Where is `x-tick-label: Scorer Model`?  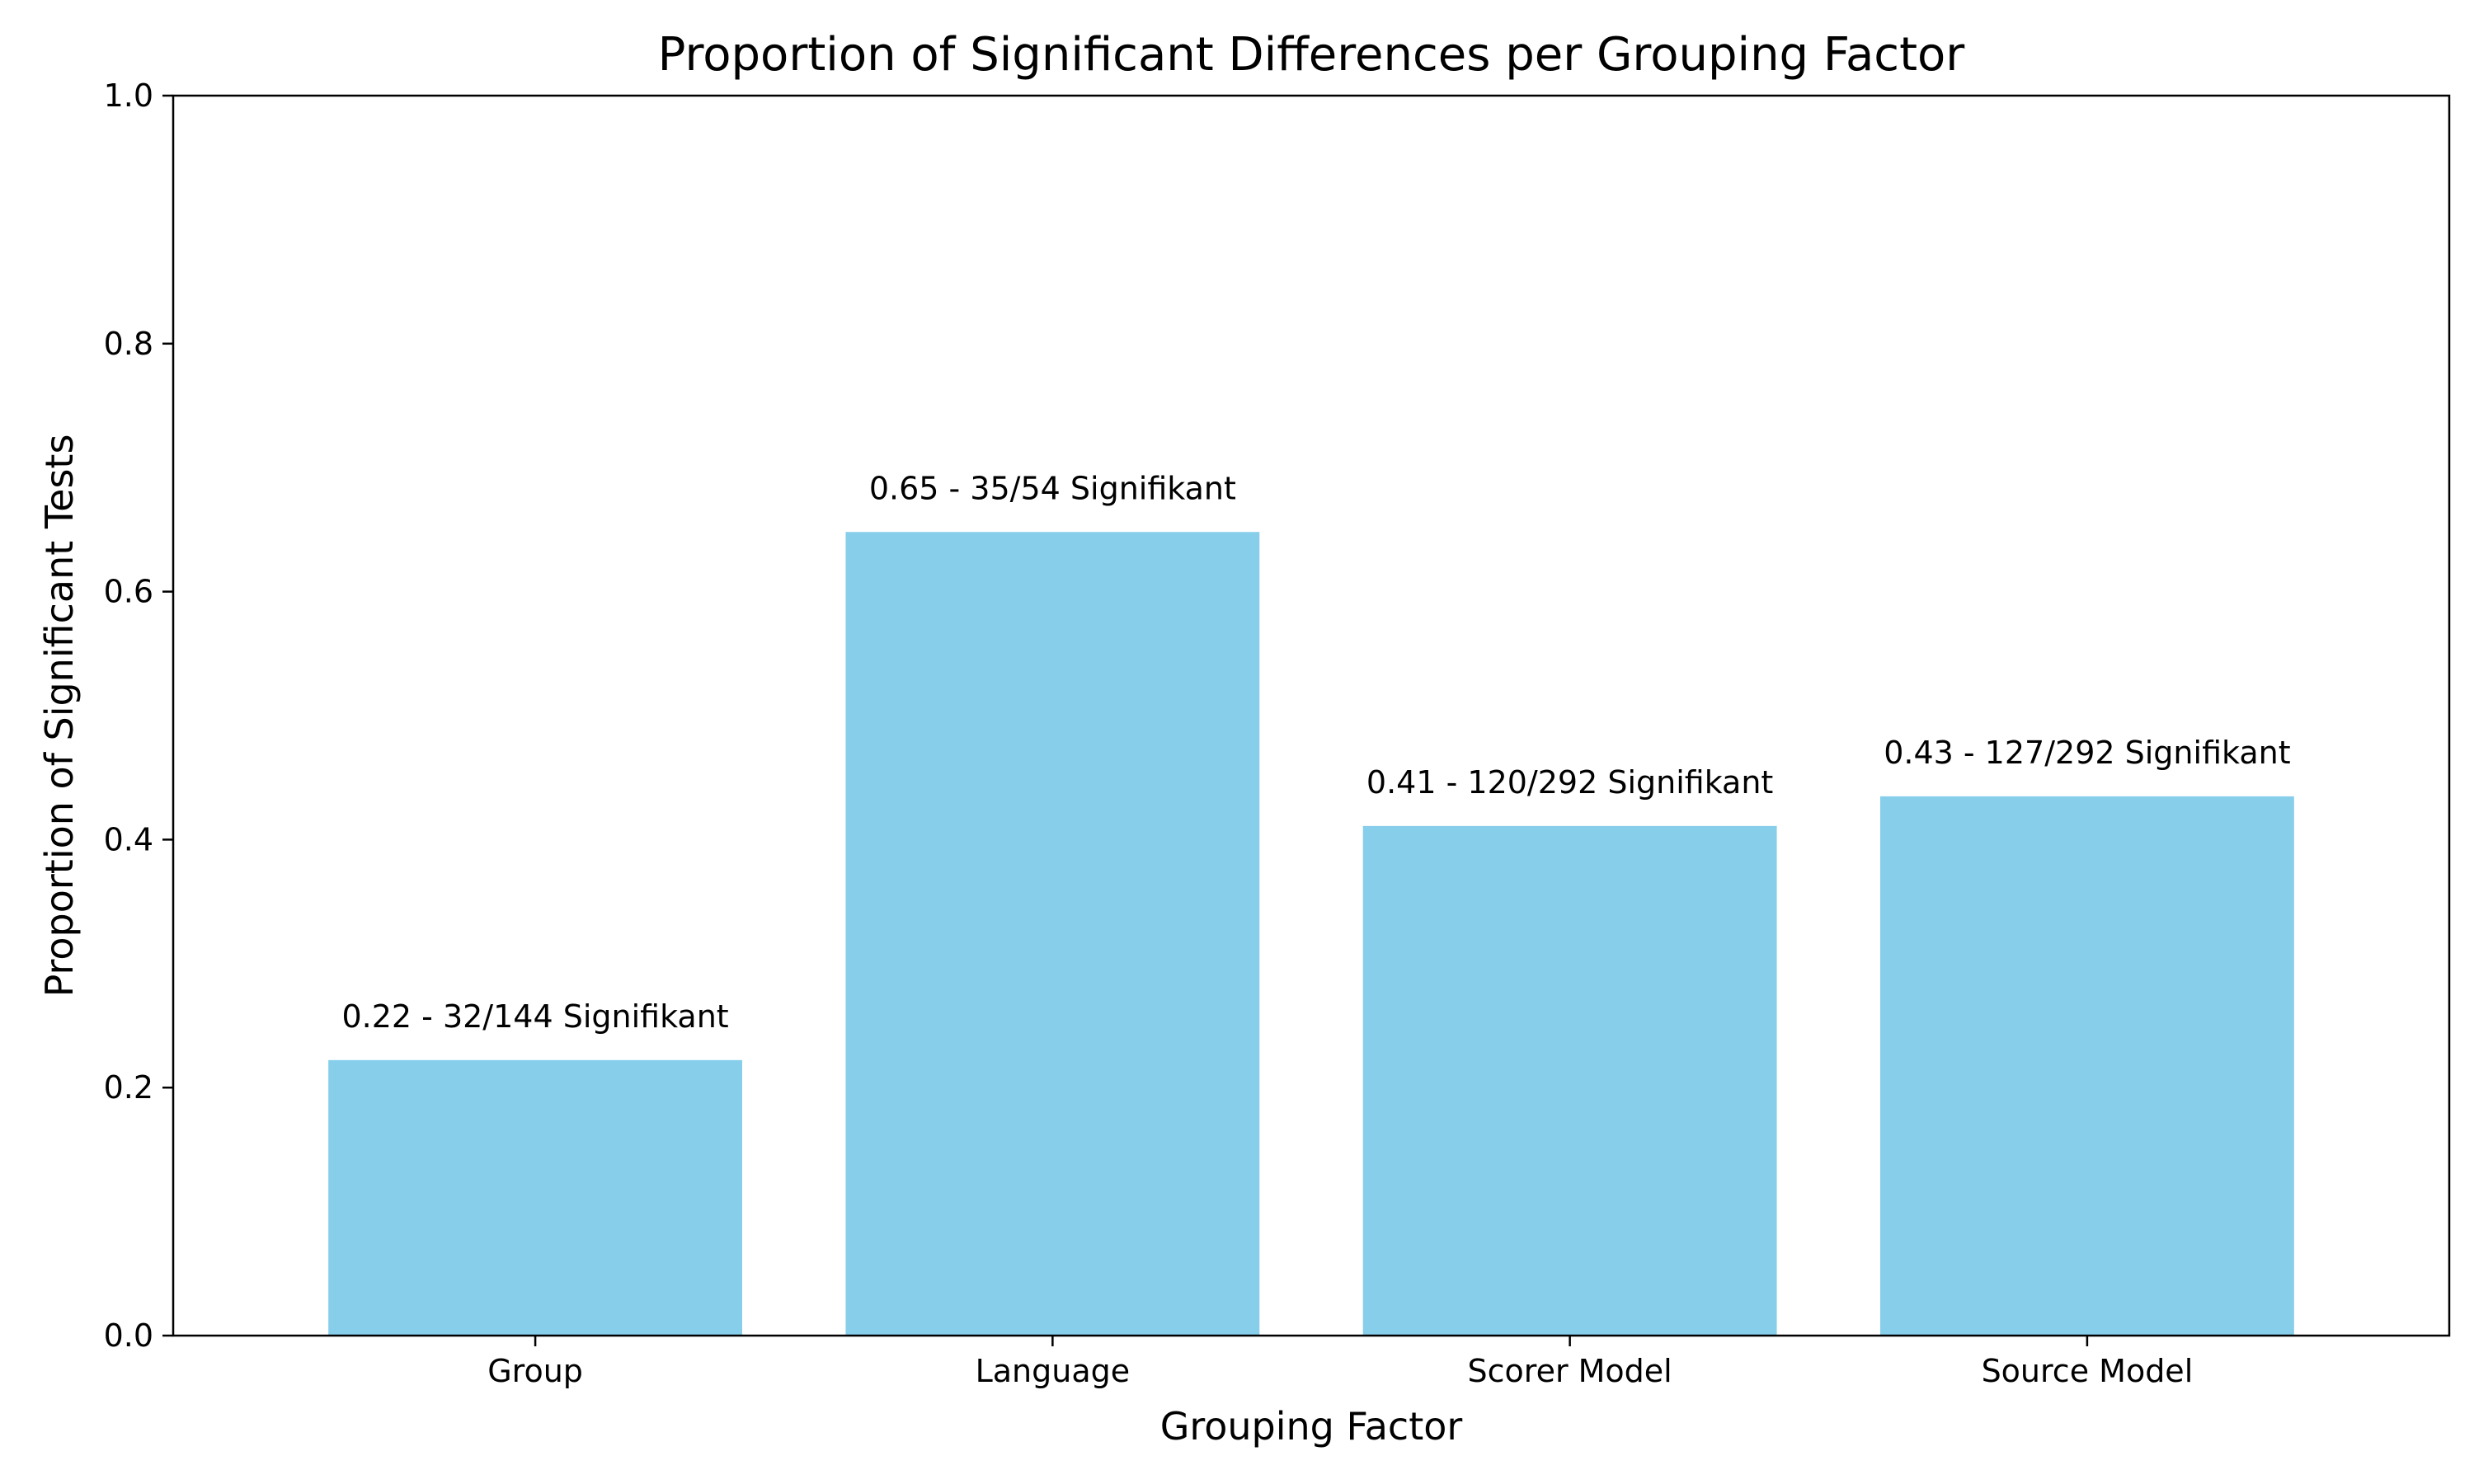 x-tick-label: Scorer Model is located at coordinates (1570, 1371).